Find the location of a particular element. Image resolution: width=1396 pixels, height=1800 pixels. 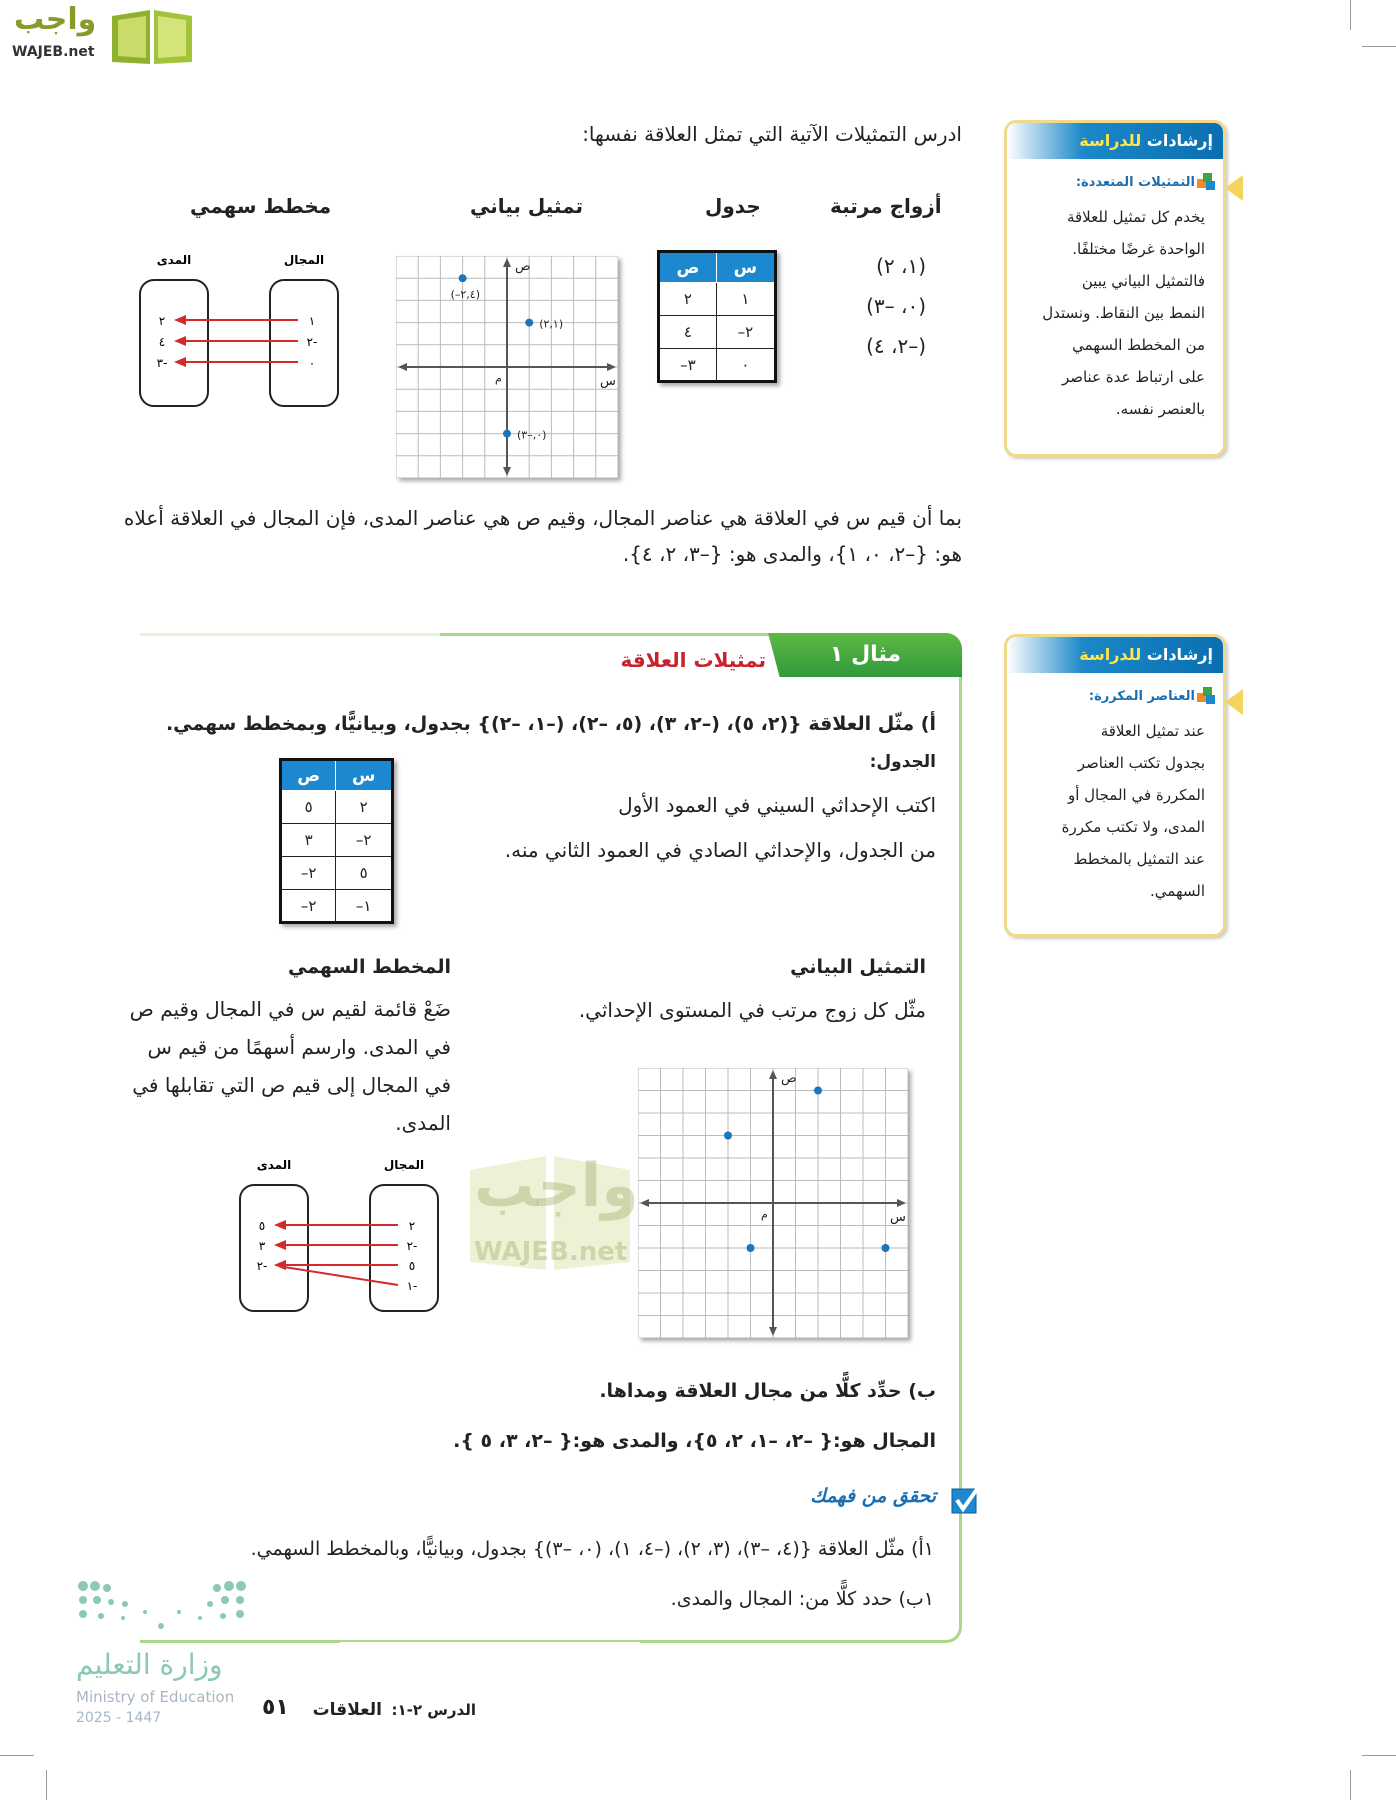

domain-label: المجال is located at coordinates (404, 1165).